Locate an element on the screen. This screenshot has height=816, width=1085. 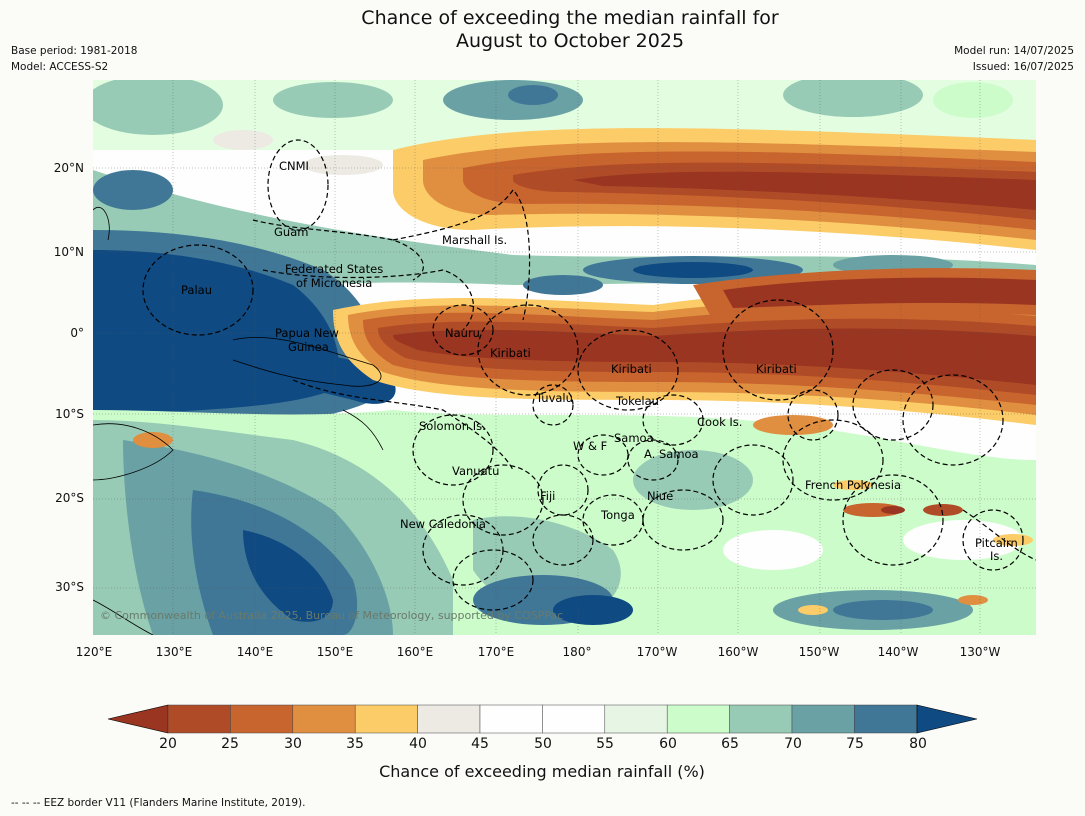
issued-text: Issued: 16/07/2025 is located at coordinates (1023, 67).